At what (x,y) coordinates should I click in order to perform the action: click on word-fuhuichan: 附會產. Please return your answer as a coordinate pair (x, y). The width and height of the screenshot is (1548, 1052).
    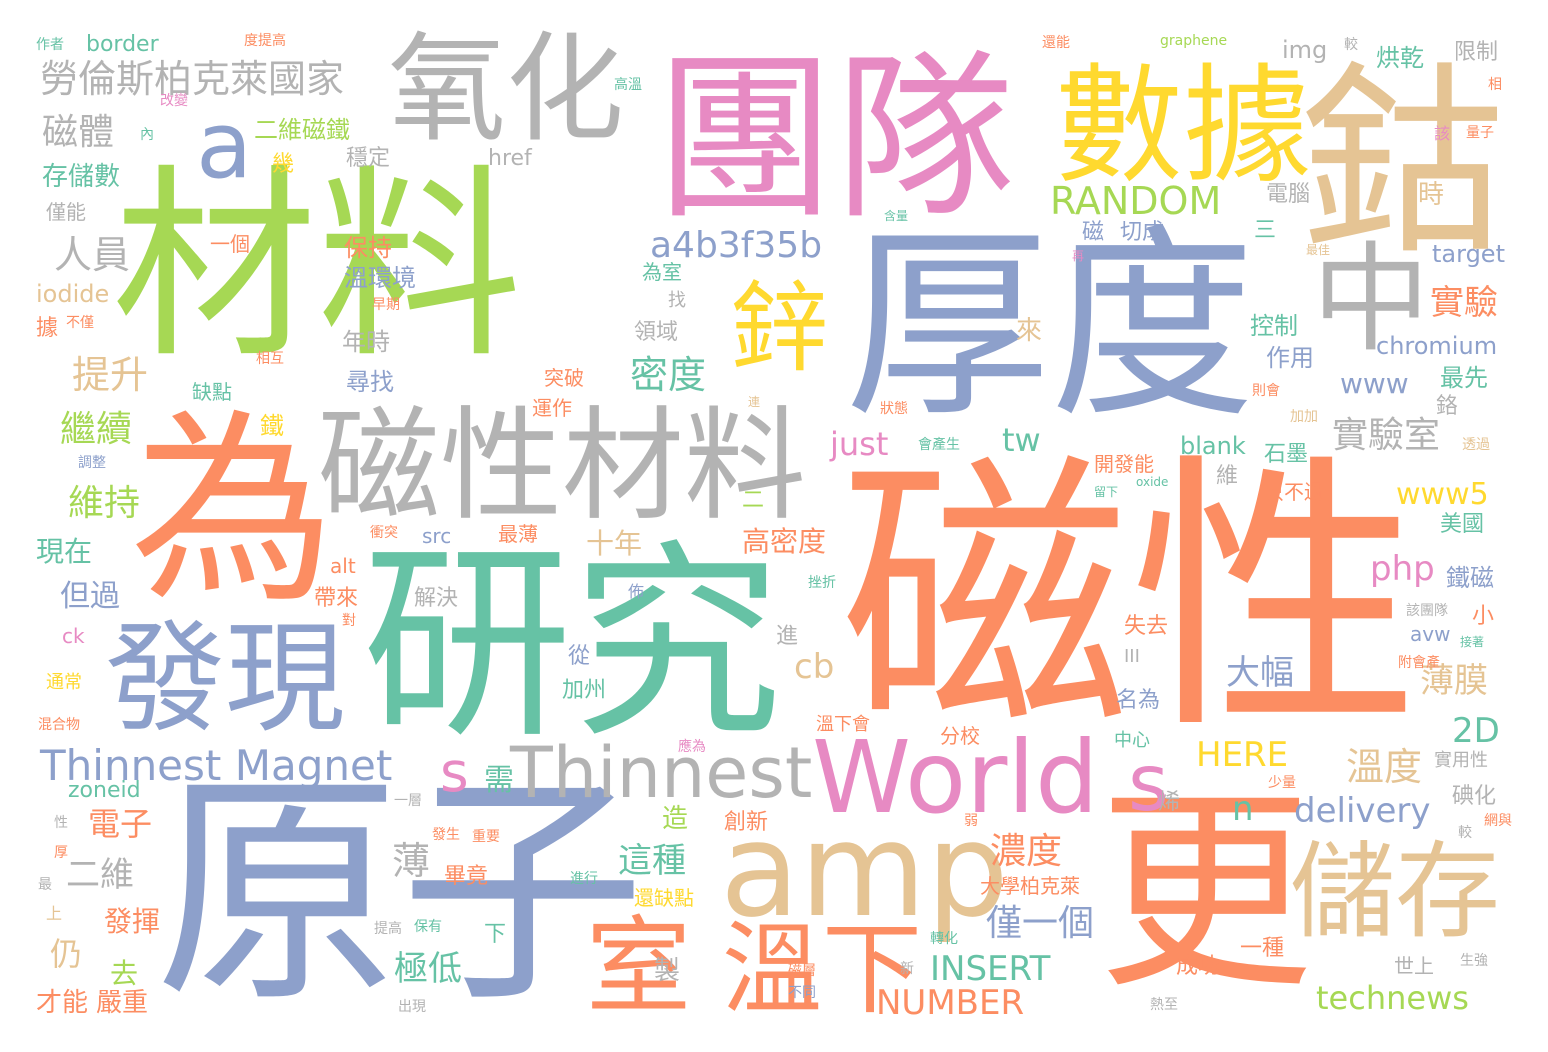
    Looking at the image, I should click on (1419, 663).